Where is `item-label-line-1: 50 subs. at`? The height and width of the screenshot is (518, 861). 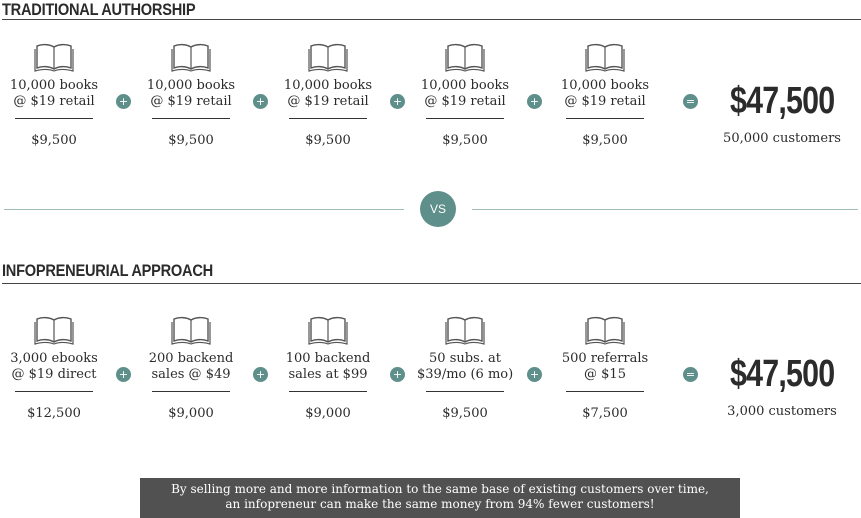 item-label-line-1: 50 subs. at is located at coordinates (465, 358).